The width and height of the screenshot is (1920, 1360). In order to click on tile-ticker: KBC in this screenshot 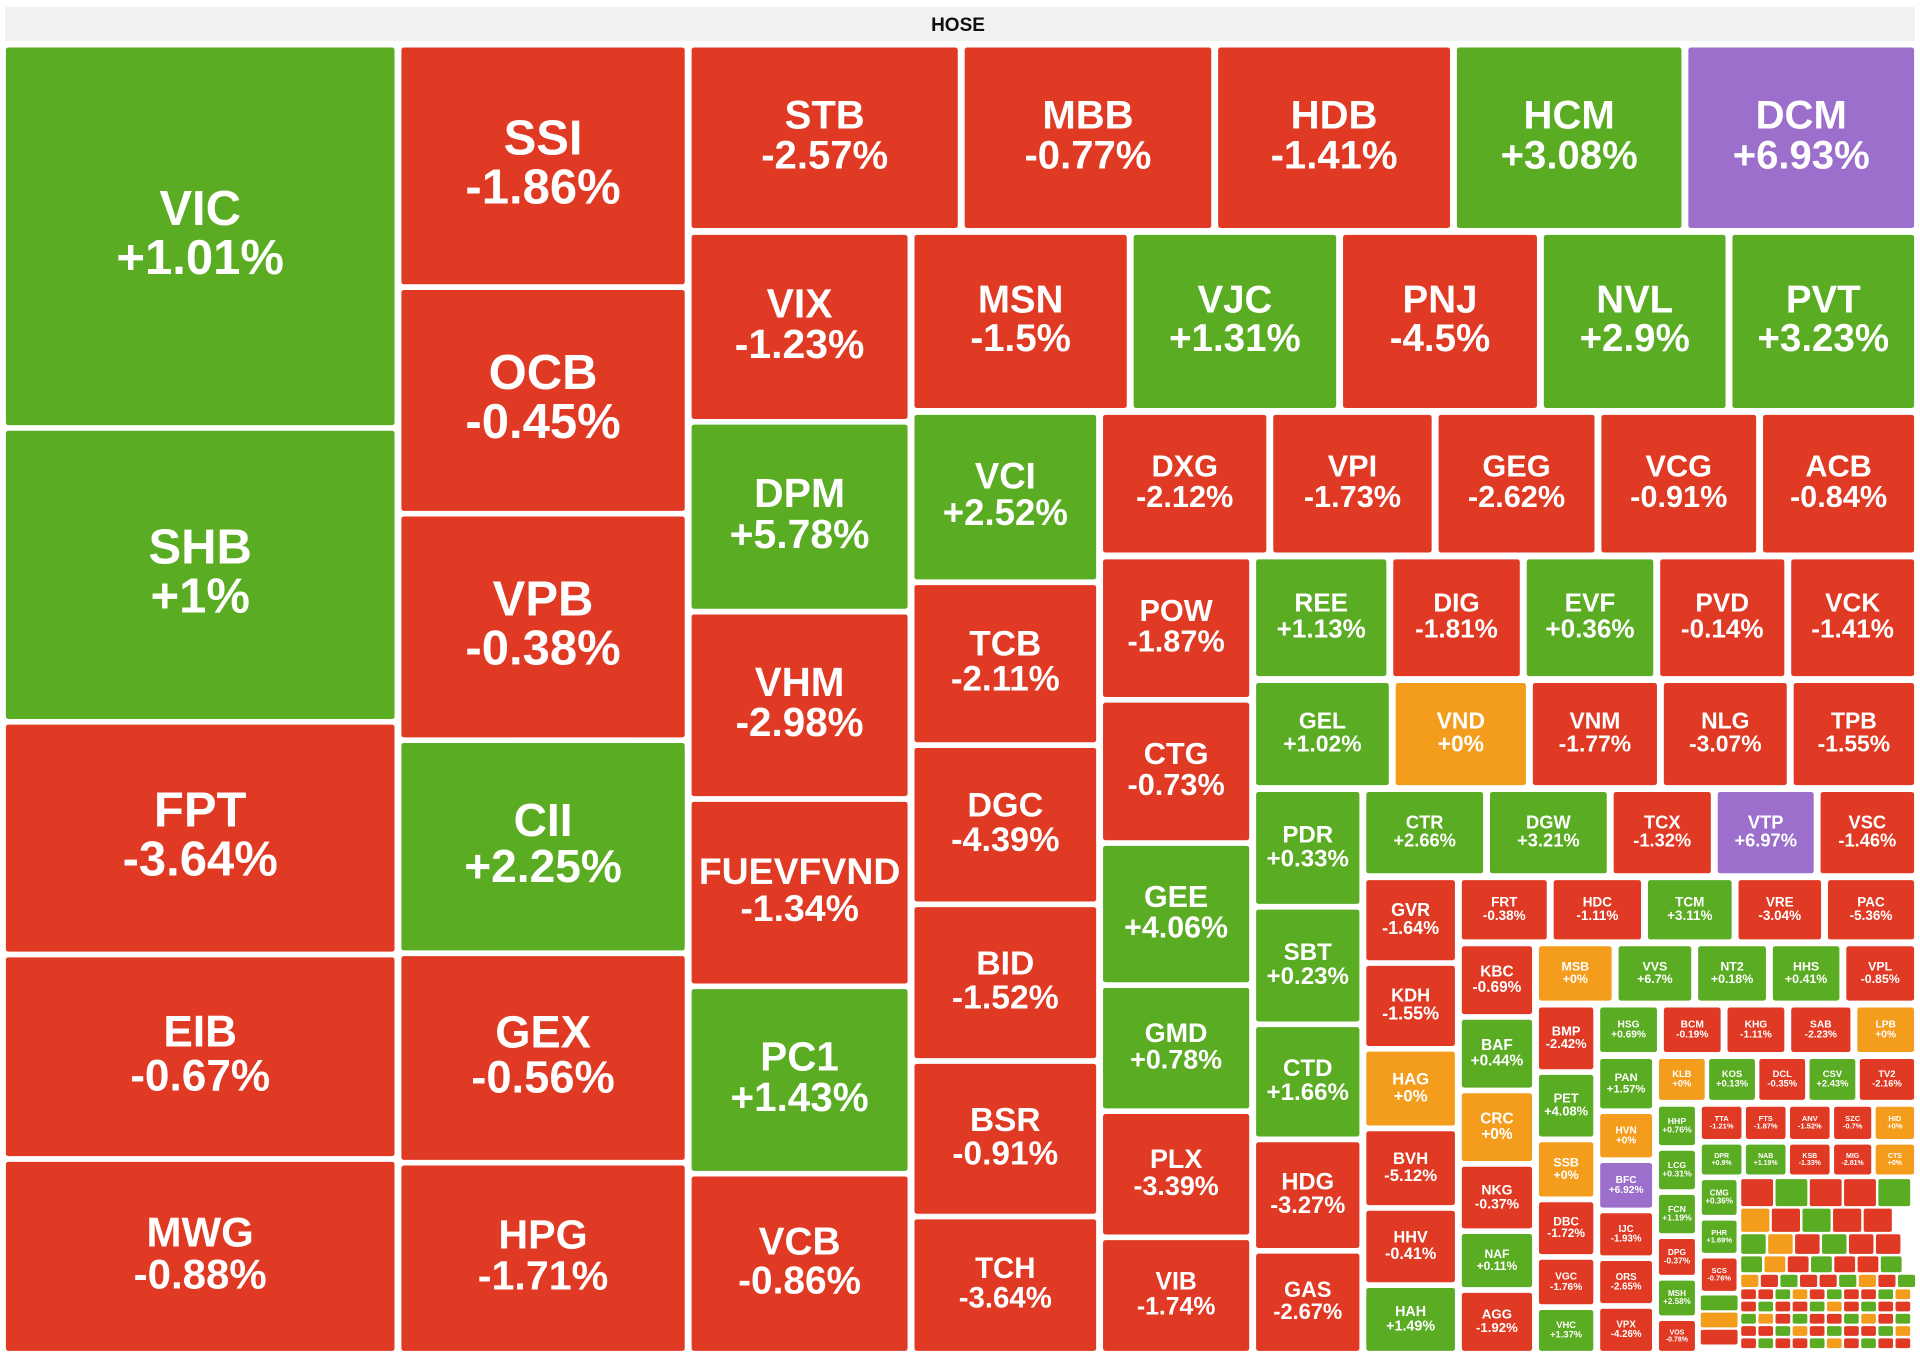, I will do `click(1496, 972)`.